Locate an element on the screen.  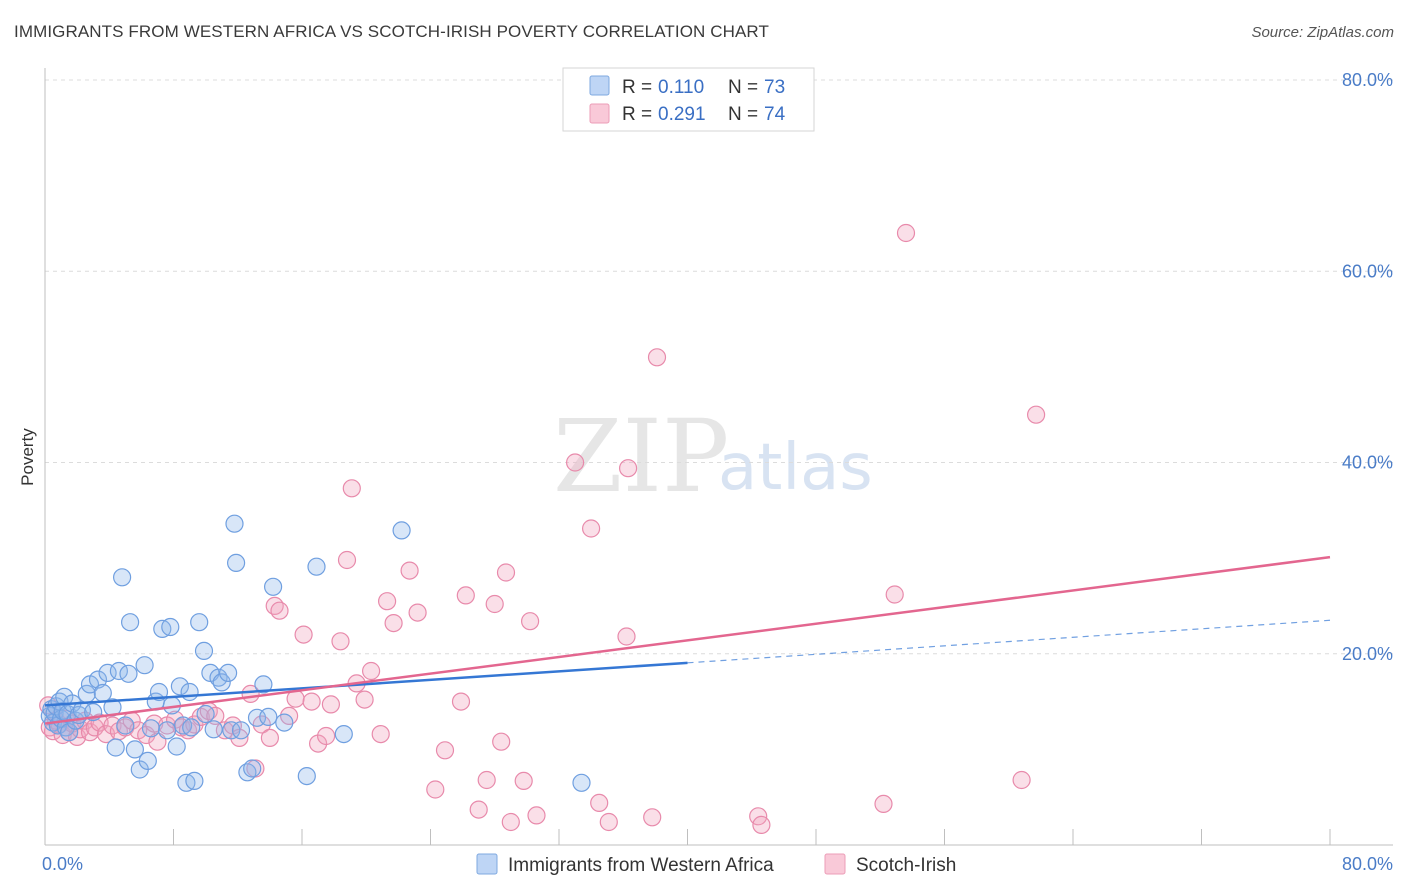
source-label: Source: ZipAtlas.com is located at coordinates (1322, 32).